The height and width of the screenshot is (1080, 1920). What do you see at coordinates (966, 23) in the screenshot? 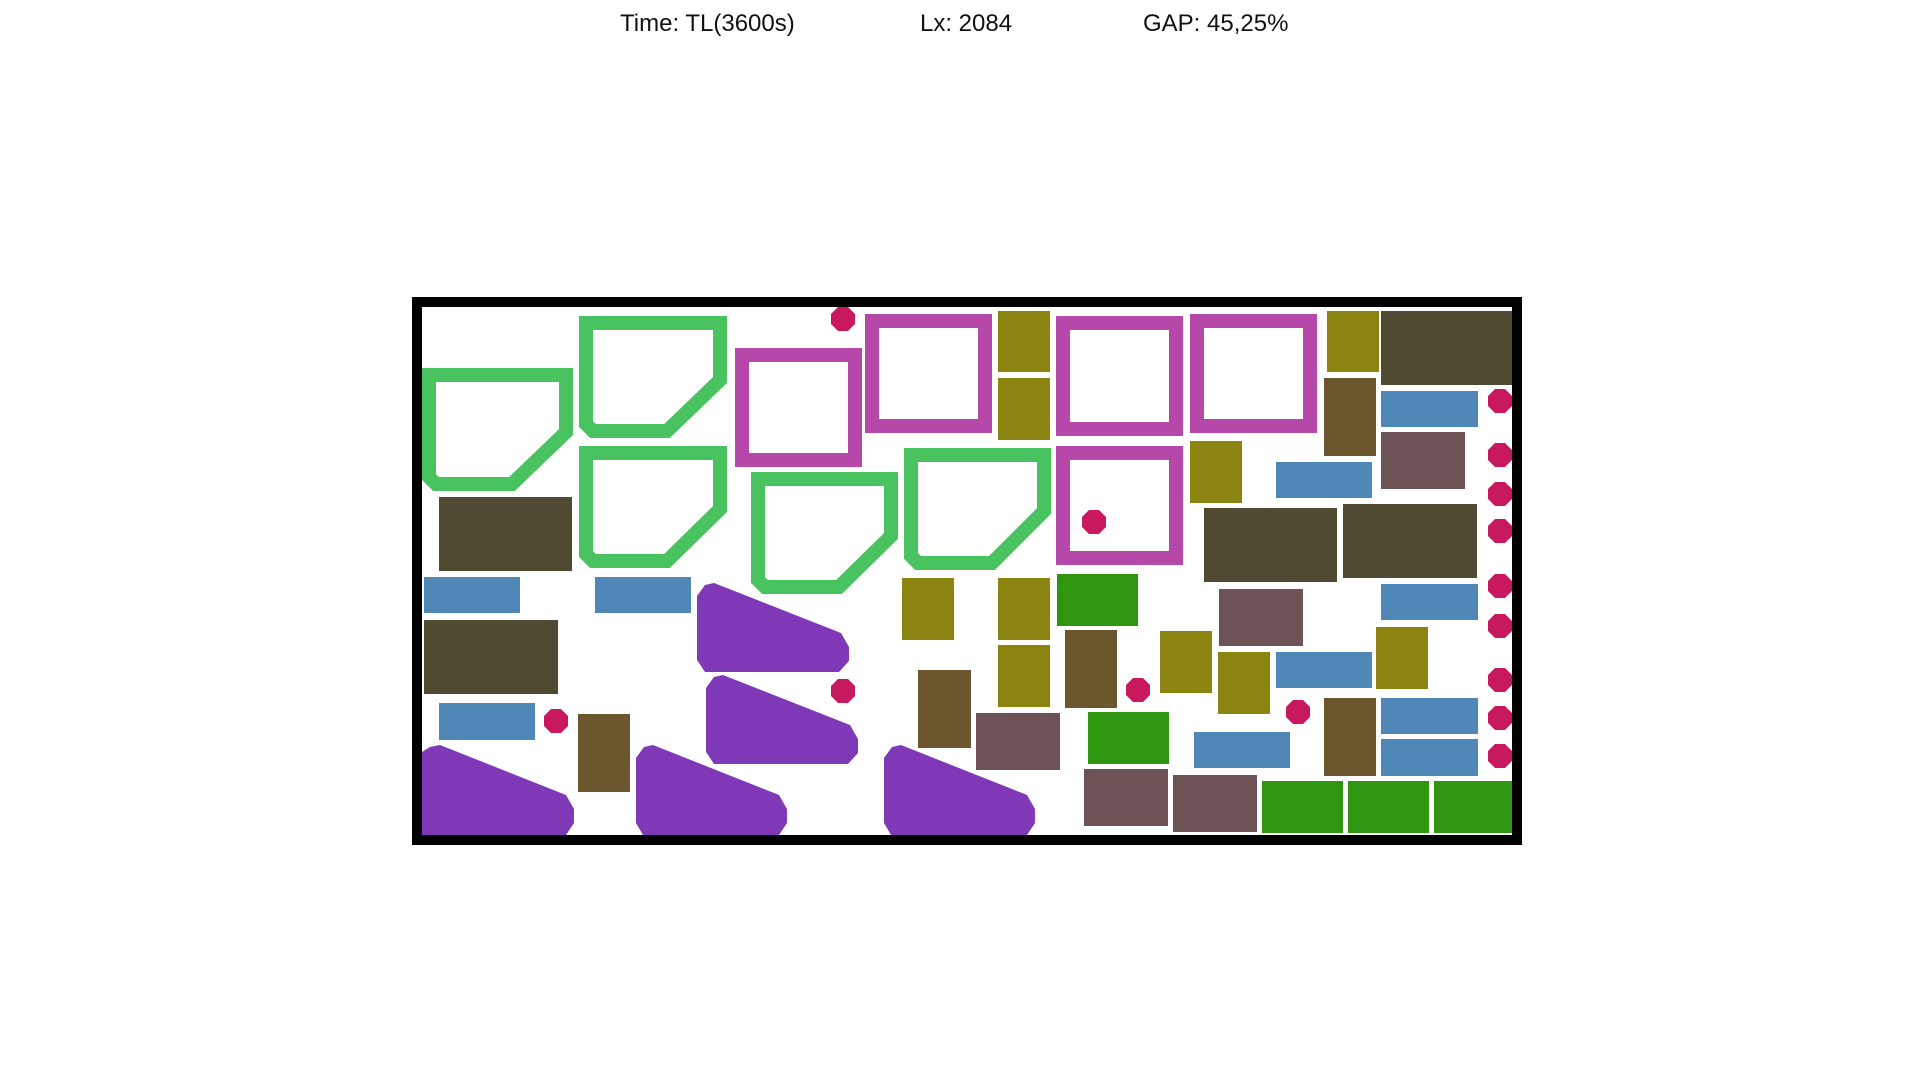
I see `lx-readout: Lx: 2084` at bounding box center [966, 23].